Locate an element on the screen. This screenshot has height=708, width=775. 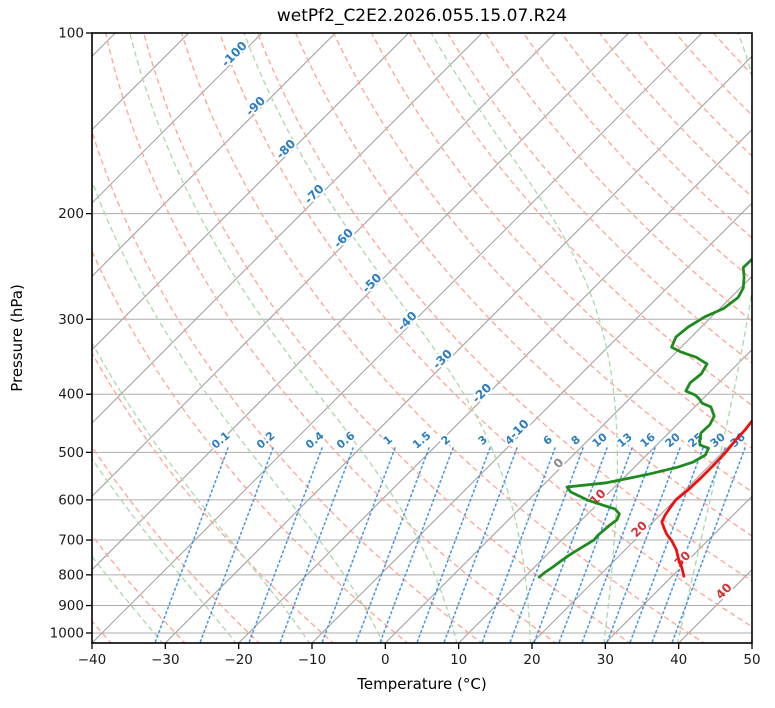
line-label: -20 is located at coordinates (481, 393).